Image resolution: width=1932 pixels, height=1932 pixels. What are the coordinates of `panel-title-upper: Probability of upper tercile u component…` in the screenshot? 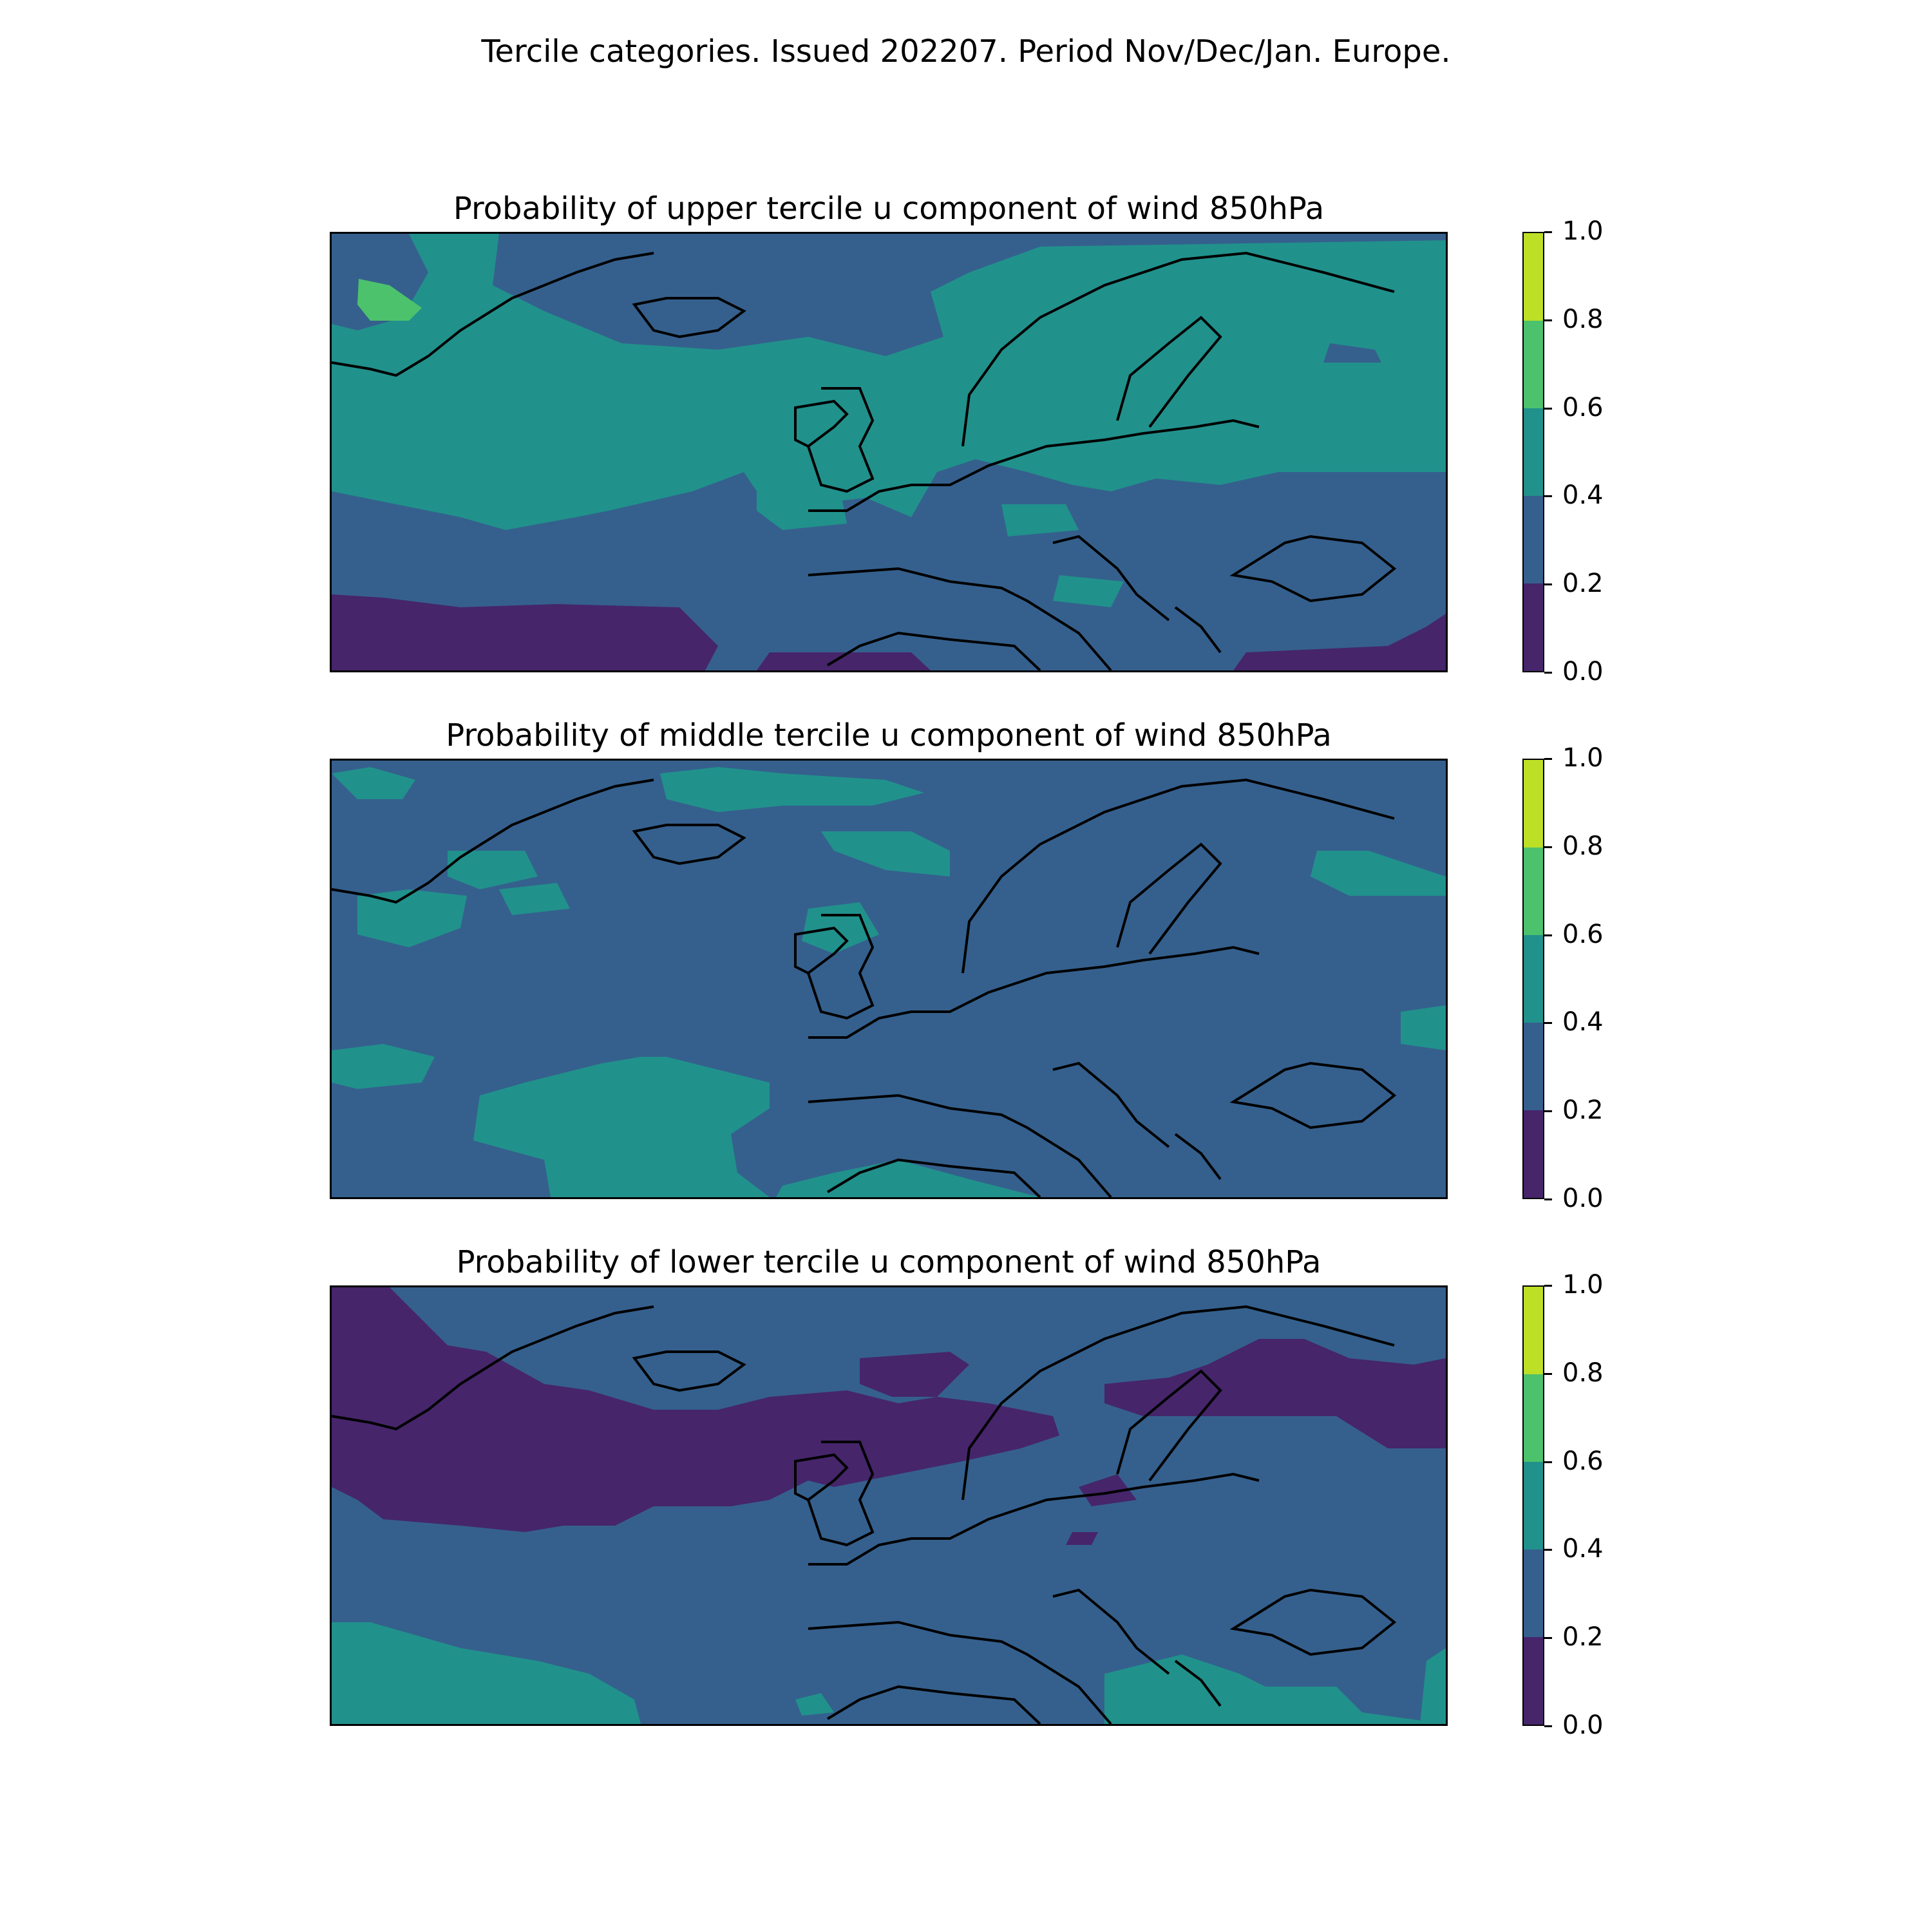 It's located at (889, 209).